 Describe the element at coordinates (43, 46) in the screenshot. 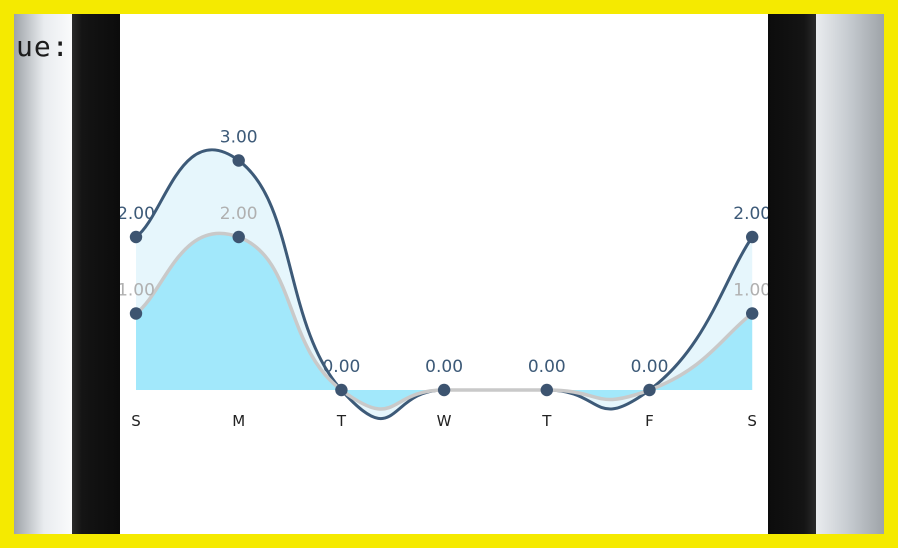

I see `partial-label: ue:` at that location.